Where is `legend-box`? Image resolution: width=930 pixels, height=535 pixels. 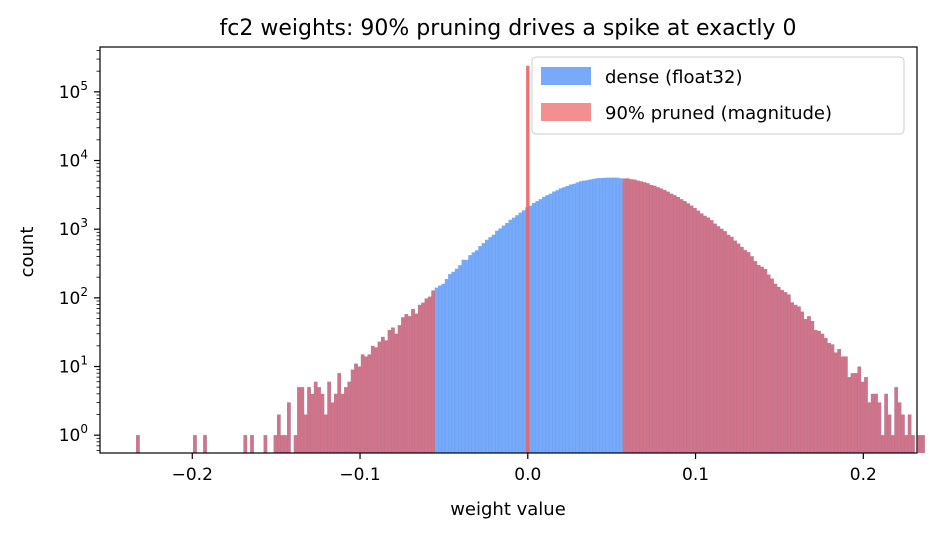
legend-box is located at coordinates (718, 95).